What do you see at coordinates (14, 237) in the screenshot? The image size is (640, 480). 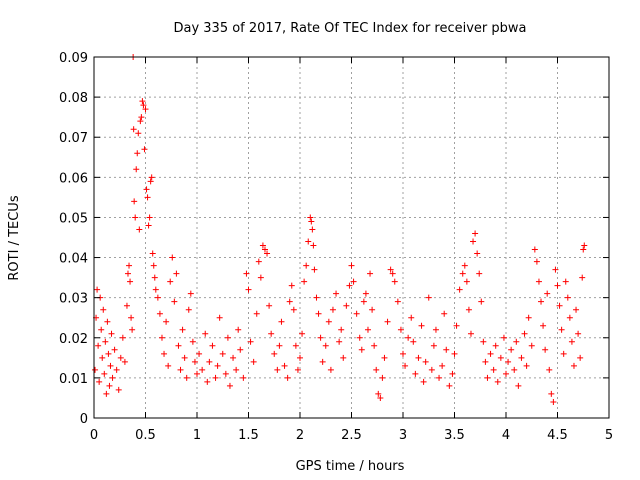 I see `y-axis-label: ROTI / TECUs` at bounding box center [14, 237].